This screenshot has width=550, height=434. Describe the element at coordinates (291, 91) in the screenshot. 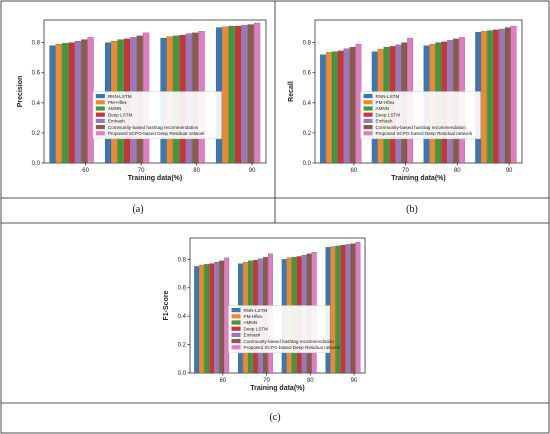

I see `y-axis-label: Recall` at that location.